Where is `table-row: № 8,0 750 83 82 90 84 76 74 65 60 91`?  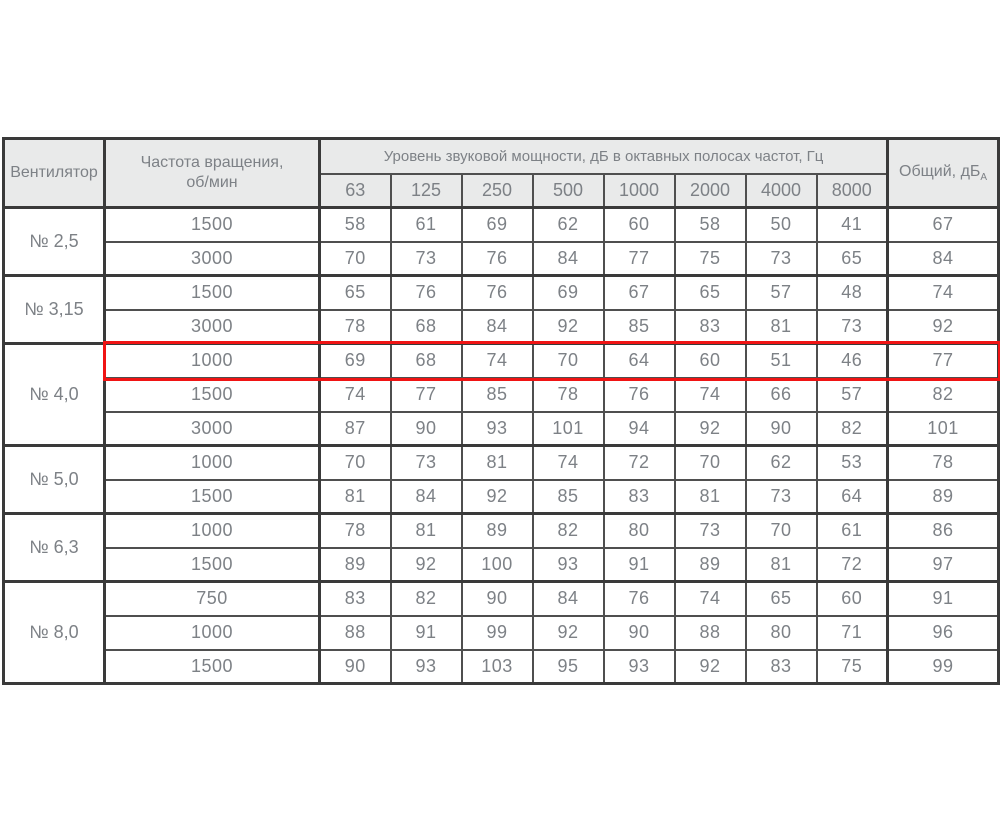
table-row: № 8,0 750 83 82 90 84 76 74 65 60 91 is located at coordinates (501, 632).